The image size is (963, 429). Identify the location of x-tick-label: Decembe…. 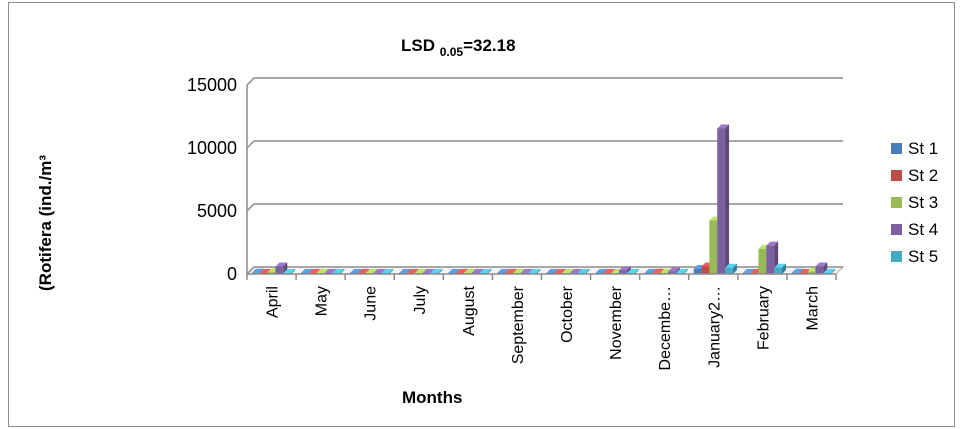
(665, 328).